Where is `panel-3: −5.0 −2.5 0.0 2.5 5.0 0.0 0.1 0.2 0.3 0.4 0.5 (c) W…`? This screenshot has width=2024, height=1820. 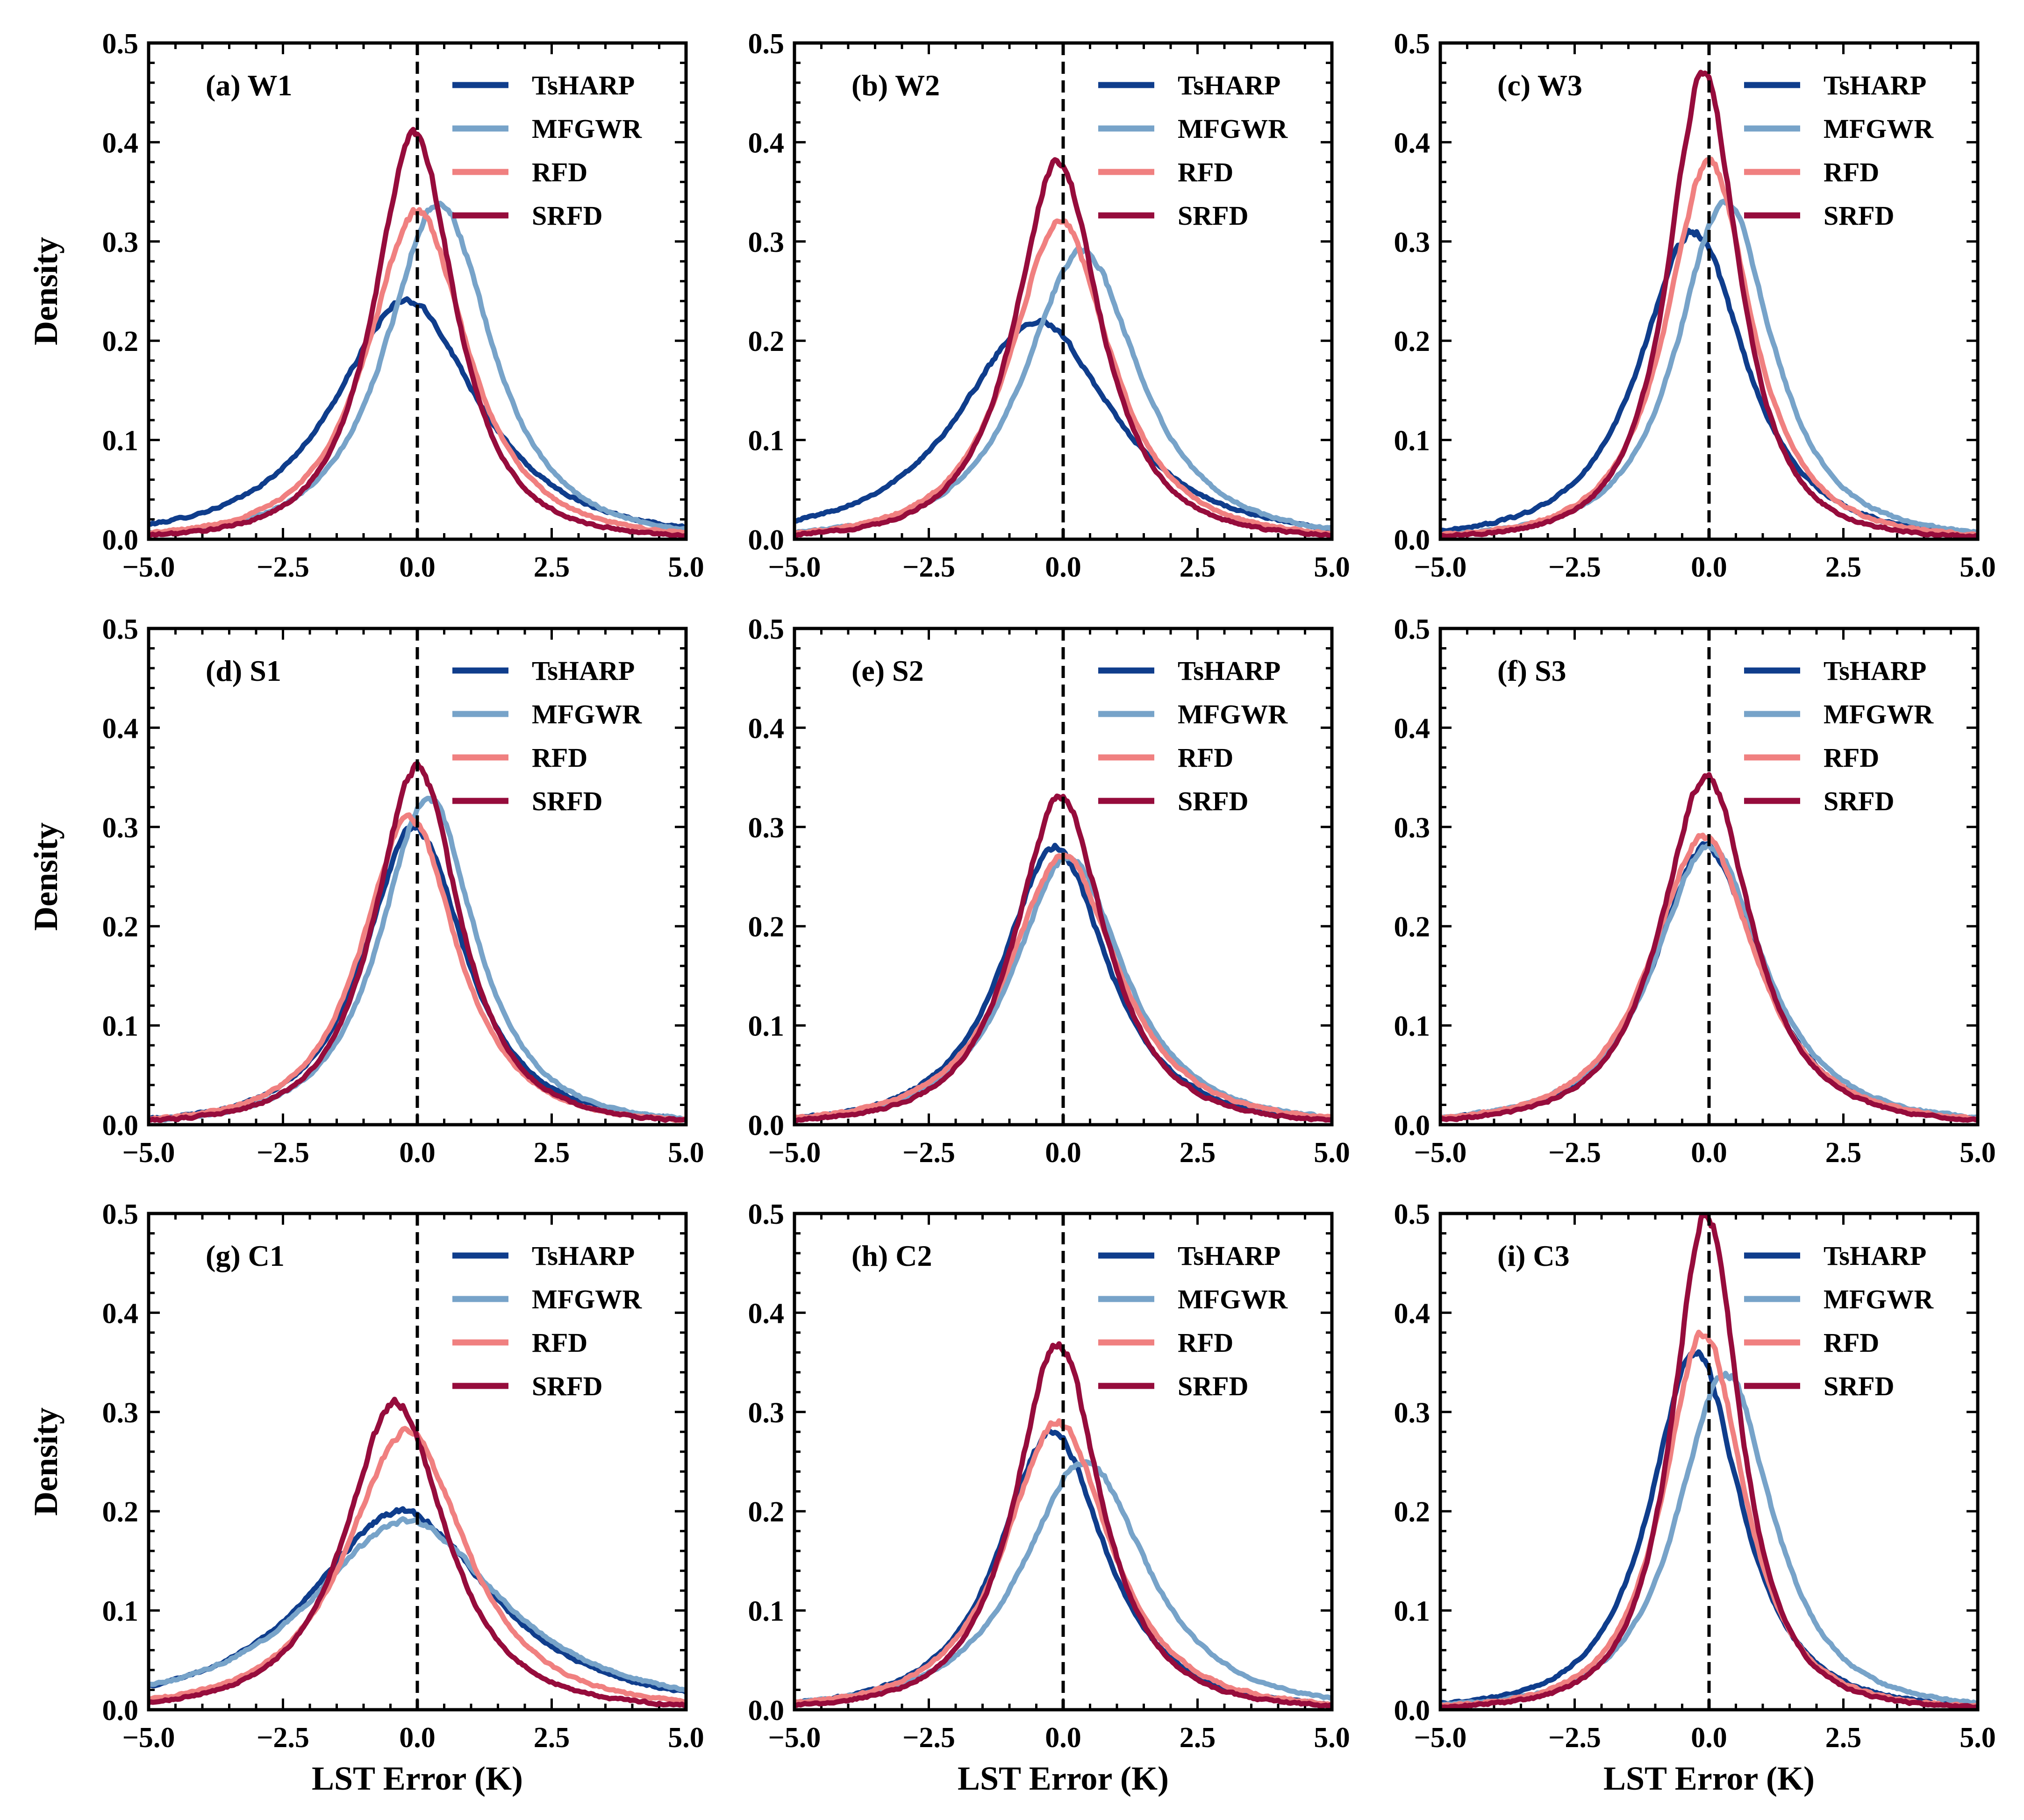 panel-3: −5.0 −2.5 0.0 2.5 5.0 0.0 0.1 0.2 0.3 0.4 0.5 (c) W… is located at coordinates (1695, 305).